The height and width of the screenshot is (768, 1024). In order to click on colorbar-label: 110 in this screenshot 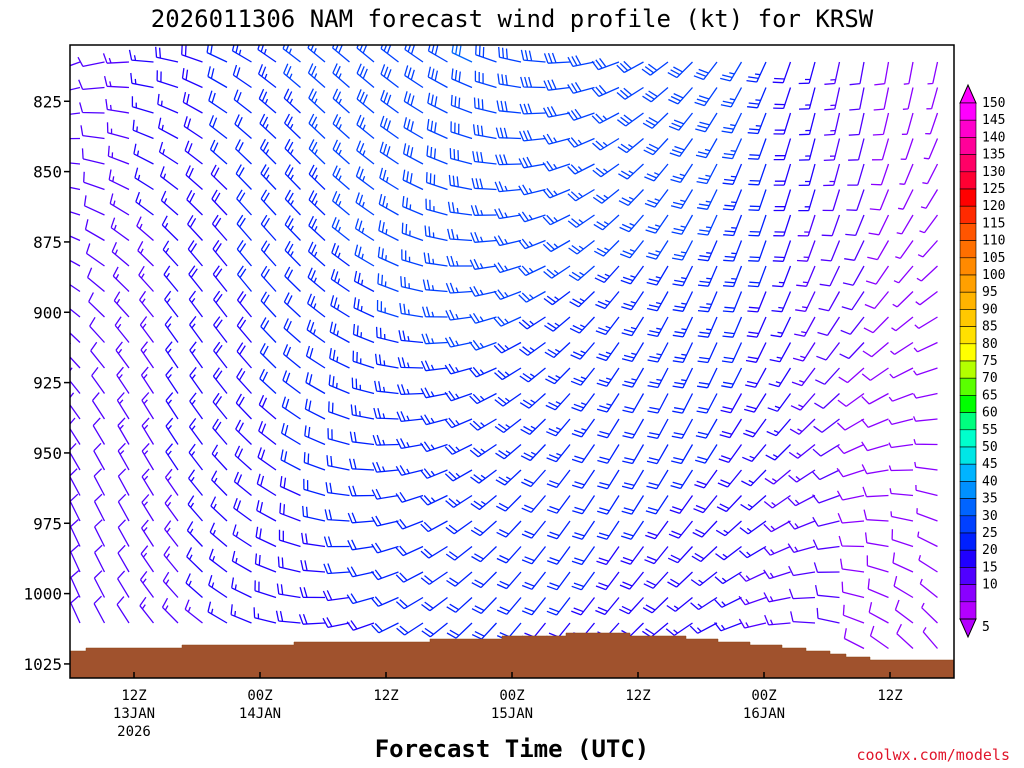, I will do `click(993, 241)`.